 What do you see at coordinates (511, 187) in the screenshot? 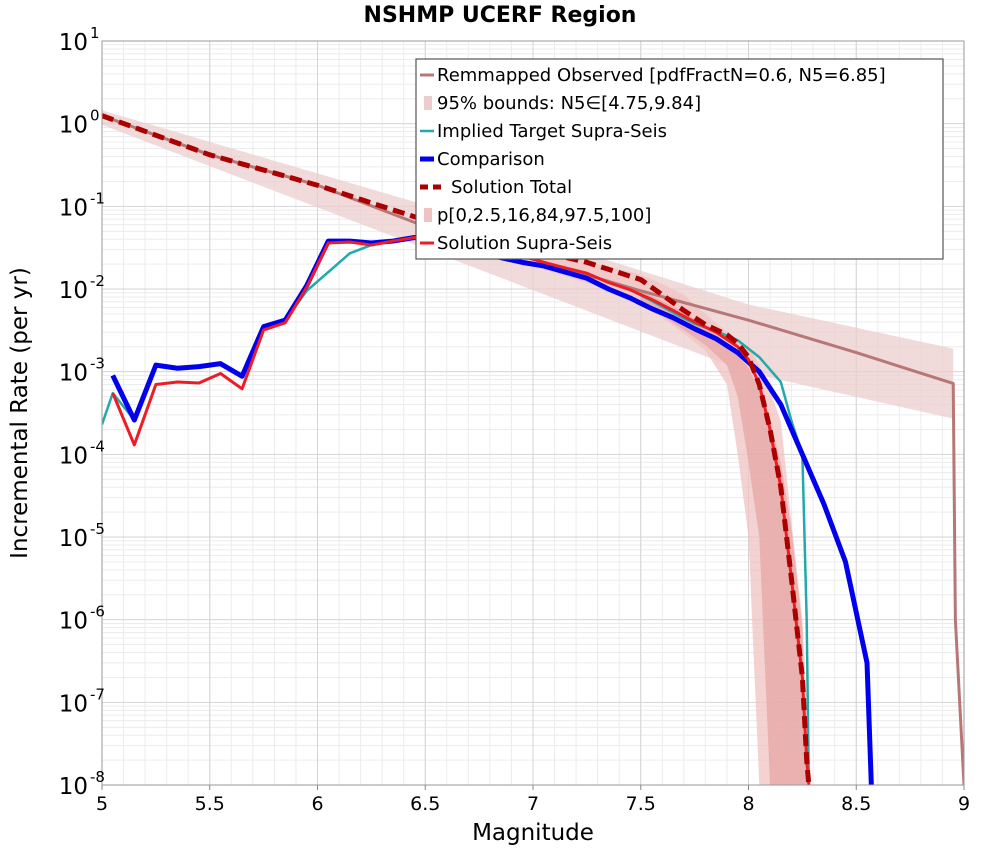
I see `legend-label: Solution Total` at bounding box center [511, 187].